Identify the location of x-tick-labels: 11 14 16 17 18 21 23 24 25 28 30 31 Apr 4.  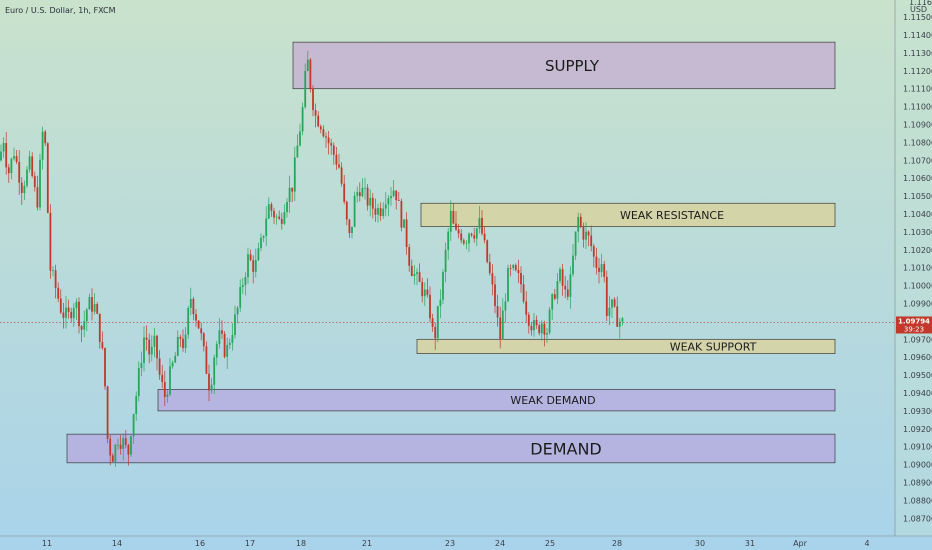
(456, 543).